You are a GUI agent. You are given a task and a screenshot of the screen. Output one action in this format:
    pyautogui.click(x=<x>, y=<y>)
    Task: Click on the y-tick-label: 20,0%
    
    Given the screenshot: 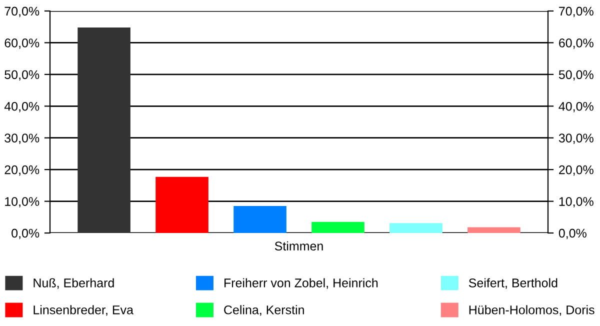 What is the action you would take?
    pyautogui.click(x=22, y=170)
    